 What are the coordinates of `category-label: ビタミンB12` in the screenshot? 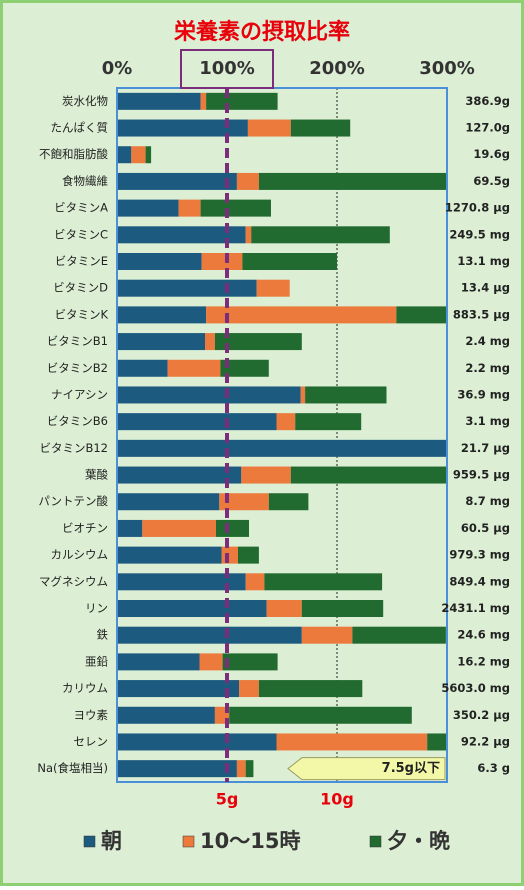 It's located at (73, 448).